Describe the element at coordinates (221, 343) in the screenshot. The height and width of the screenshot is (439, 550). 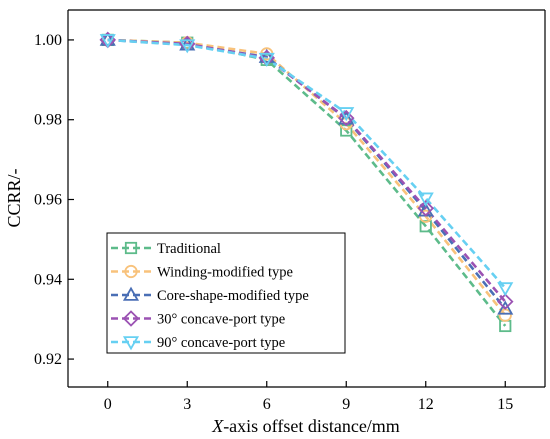
I see `legend-label: 90° concave-port type` at that location.